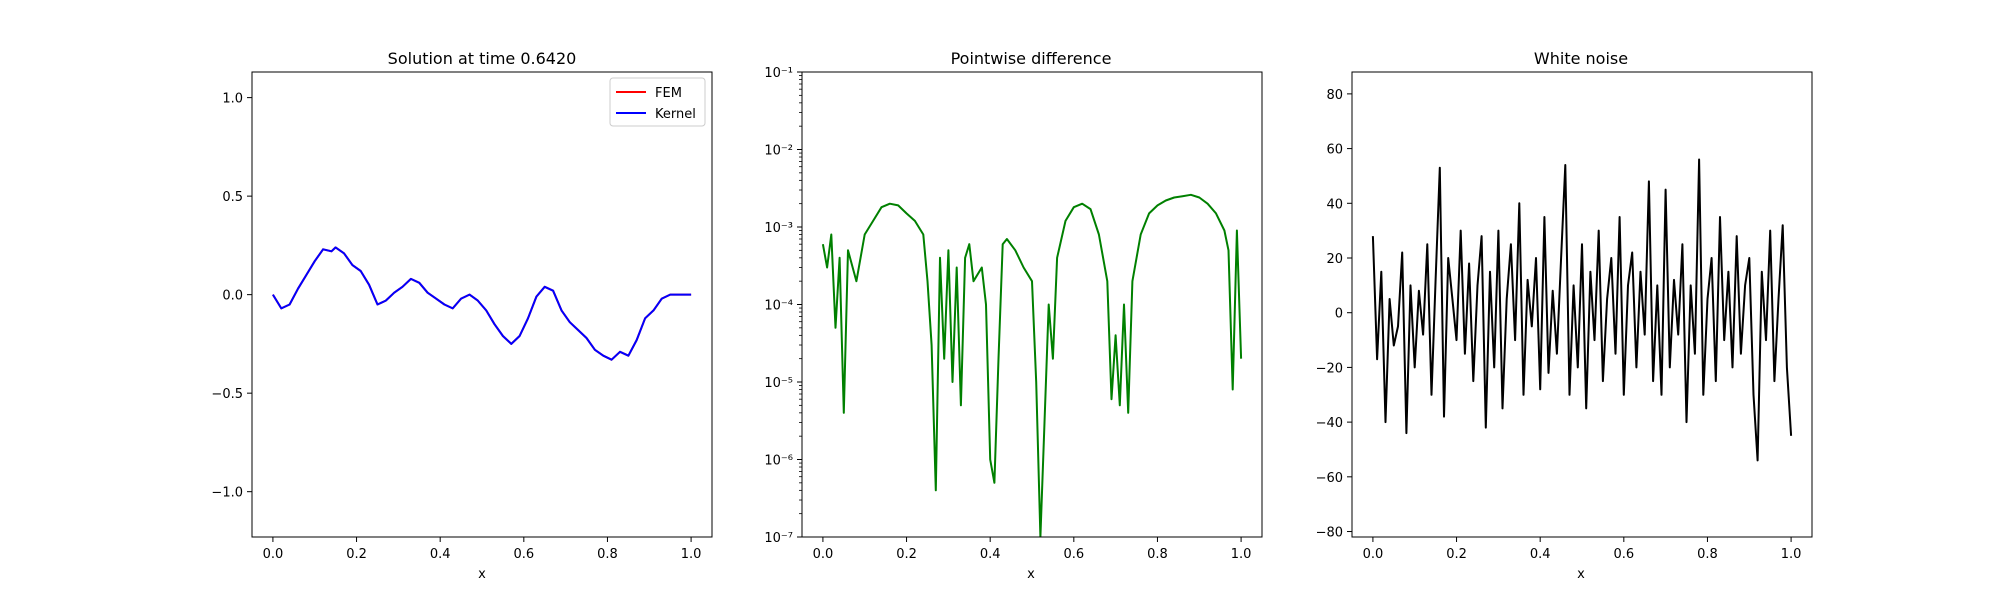 This screenshot has height=600, width=2000. Describe the element at coordinates (778, 538) in the screenshot. I see `y-tick-label: 10⁻⁷` at that location.